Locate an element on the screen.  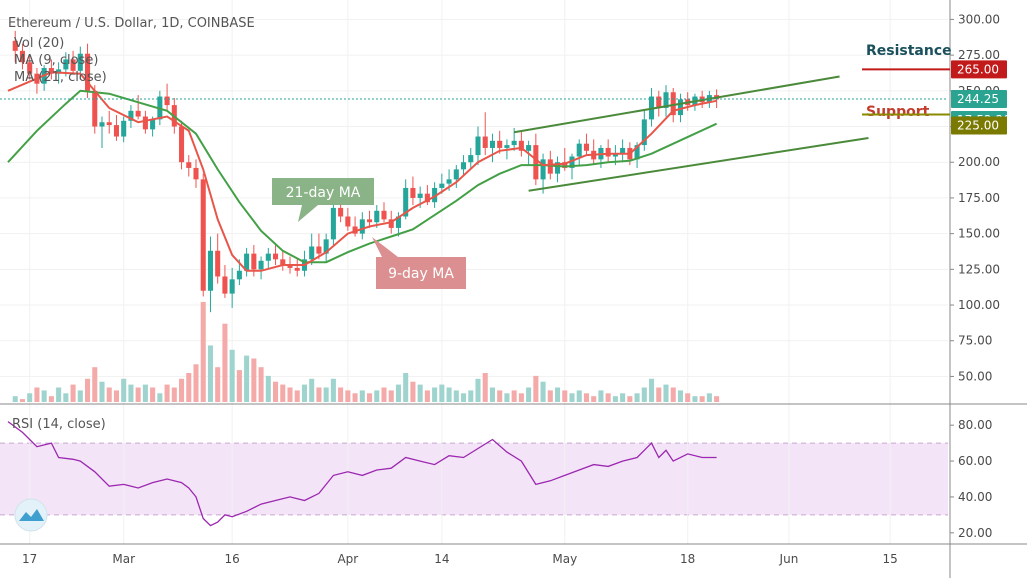
resistance-label: Resistance is located at coordinates (909, 51).